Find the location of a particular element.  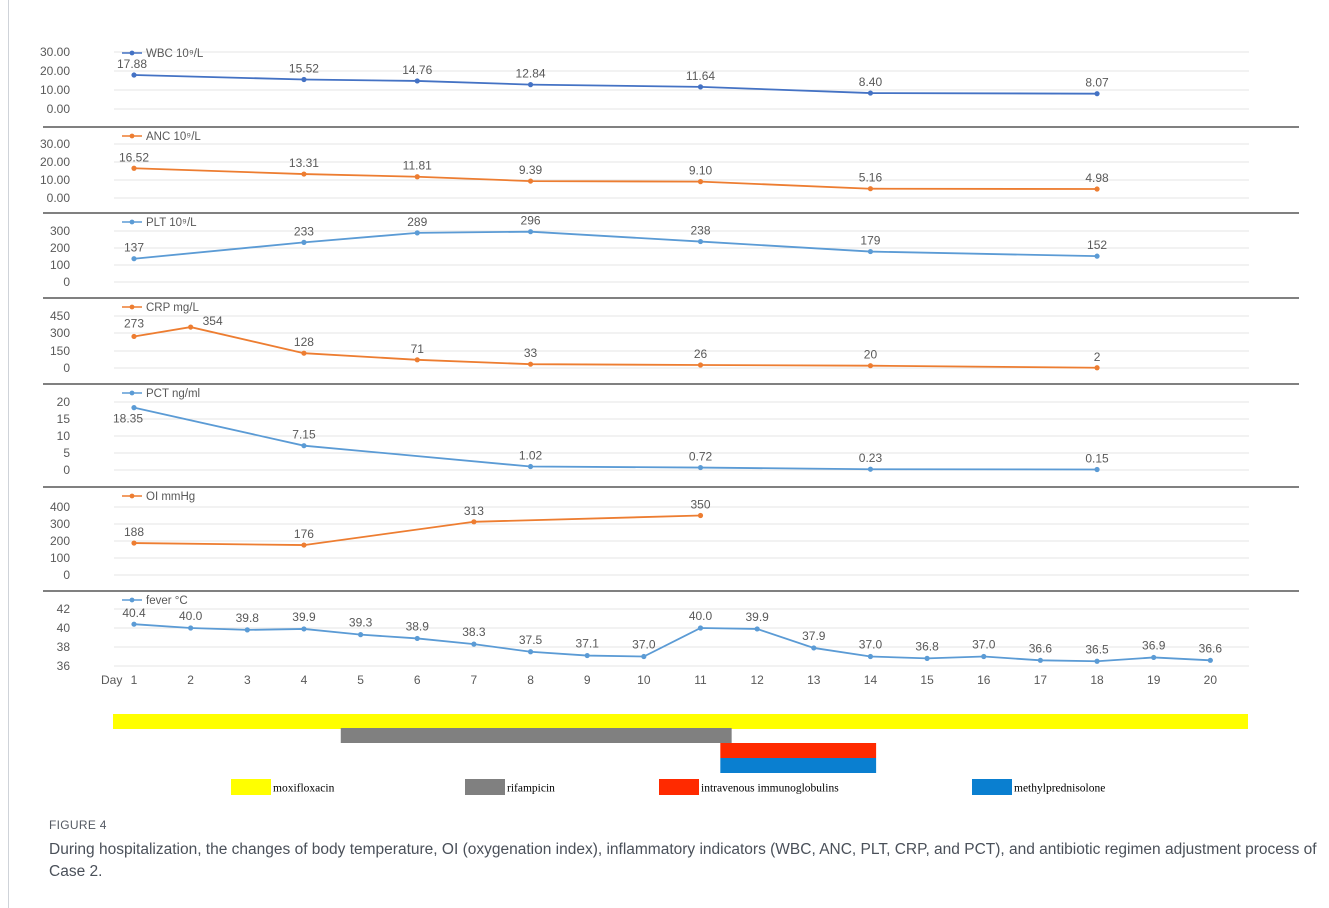

legend-label: PCT ng/ml is located at coordinates (173, 394).